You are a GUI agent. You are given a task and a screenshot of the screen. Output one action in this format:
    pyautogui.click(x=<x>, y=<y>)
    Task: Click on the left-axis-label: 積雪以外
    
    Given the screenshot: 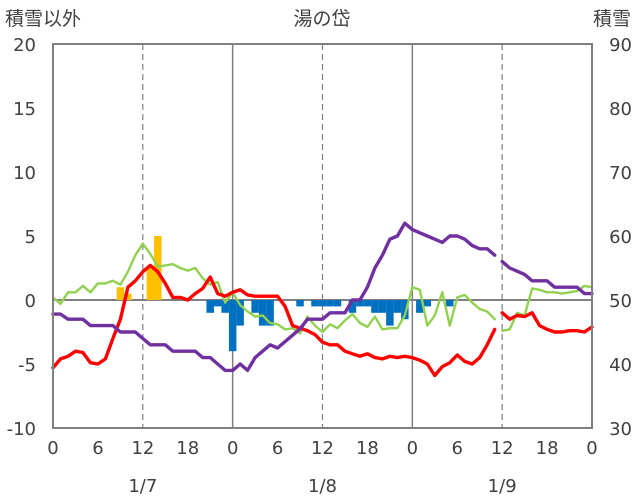 What is the action you would take?
    pyautogui.click(x=43, y=19)
    